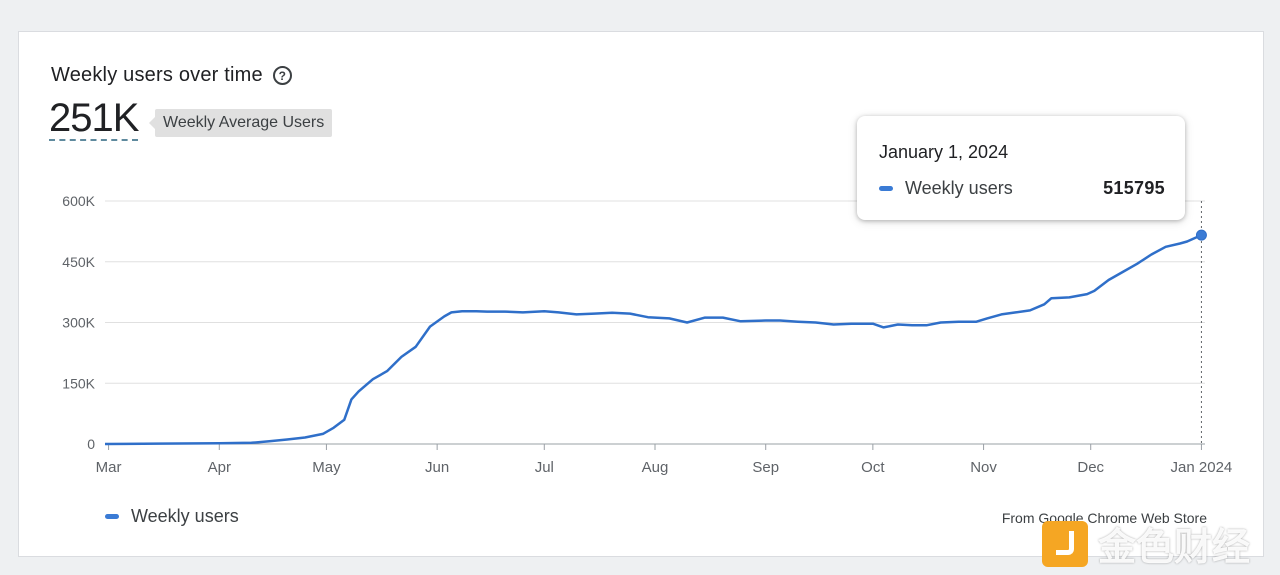  Describe the element at coordinates (109, 467) in the screenshot. I see `x-tick-label: Mar` at that location.